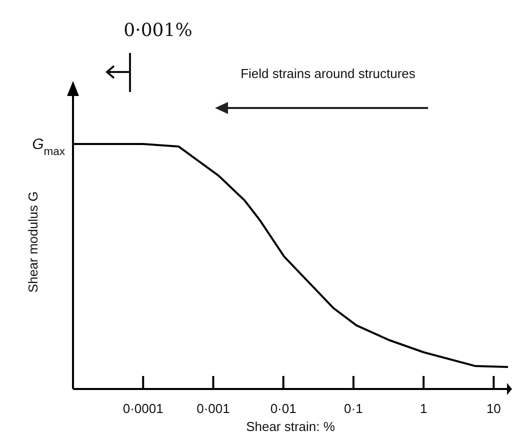 The image size is (521, 441). What do you see at coordinates (353, 408) in the screenshot?
I see `x-tick-label: 0·1` at bounding box center [353, 408].